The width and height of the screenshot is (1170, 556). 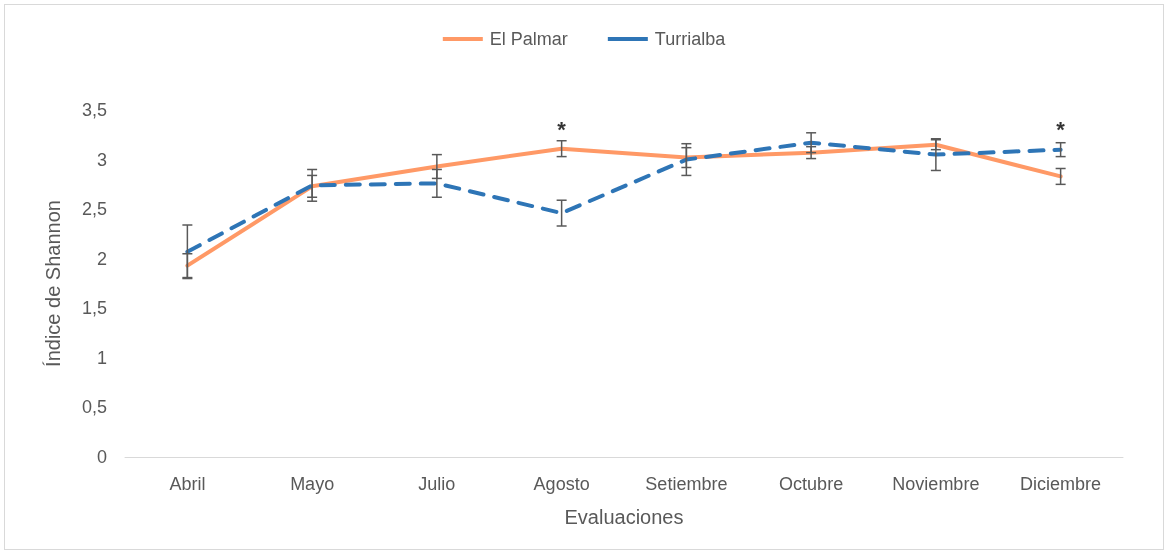 I want to click on y-tick-label: 2, so click(x=101, y=258).